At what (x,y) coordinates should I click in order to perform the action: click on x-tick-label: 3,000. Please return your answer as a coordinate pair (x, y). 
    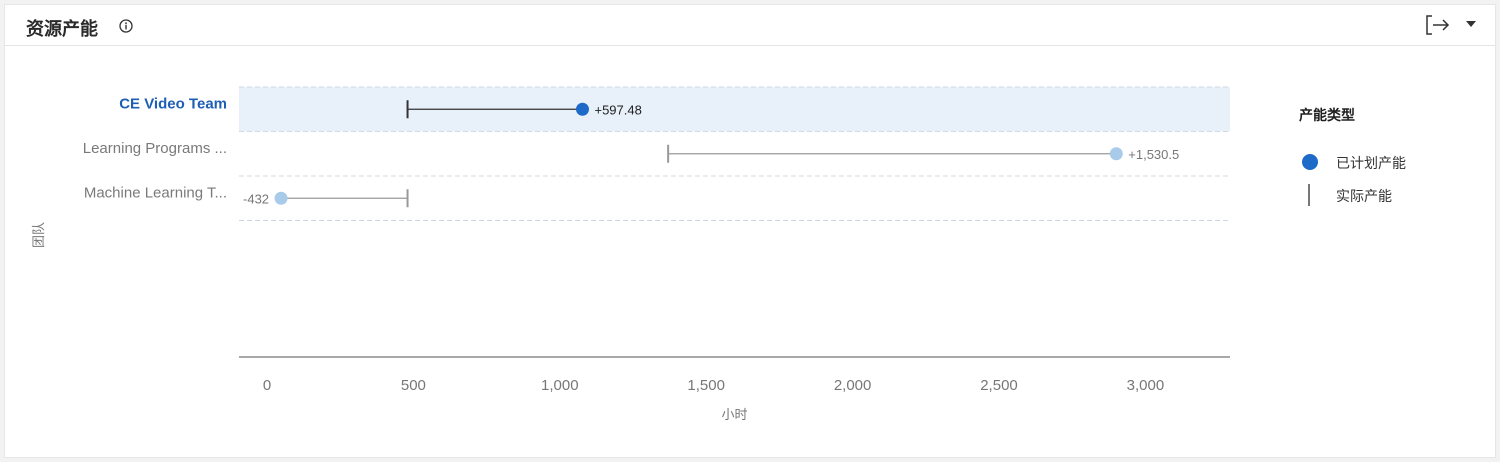
    Looking at the image, I should click on (1146, 385).